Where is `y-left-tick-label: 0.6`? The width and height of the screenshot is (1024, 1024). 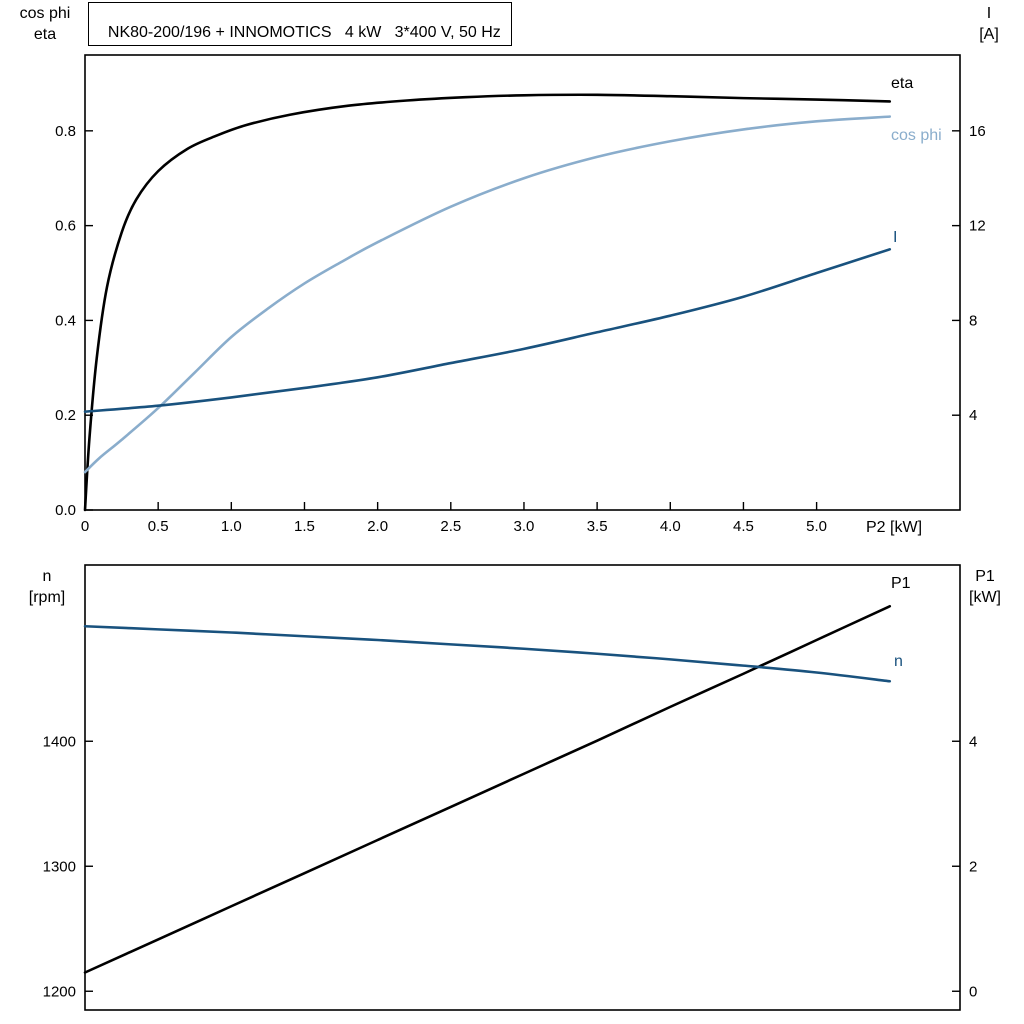 y-left-tick-label: 0.6 is located at coordinates (65, 226).